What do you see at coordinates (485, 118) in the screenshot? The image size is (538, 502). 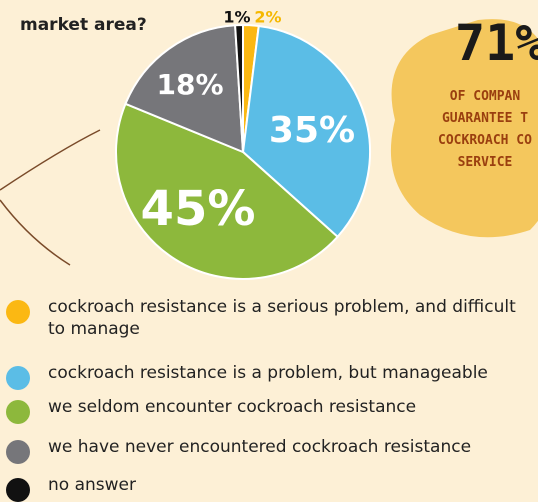 I see `badge-line: GUARANTEE T` at bounding box center [485, 118].